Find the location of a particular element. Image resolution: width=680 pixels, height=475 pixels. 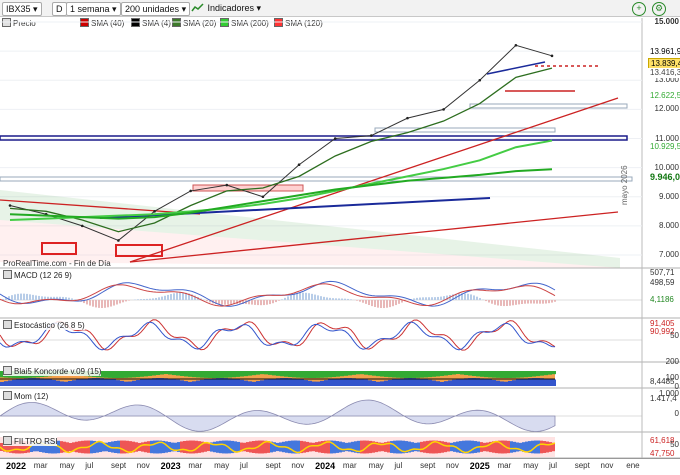

blai5-label: Blai5 Koncorde v.09 (15) is located at coordinates (52, 371).